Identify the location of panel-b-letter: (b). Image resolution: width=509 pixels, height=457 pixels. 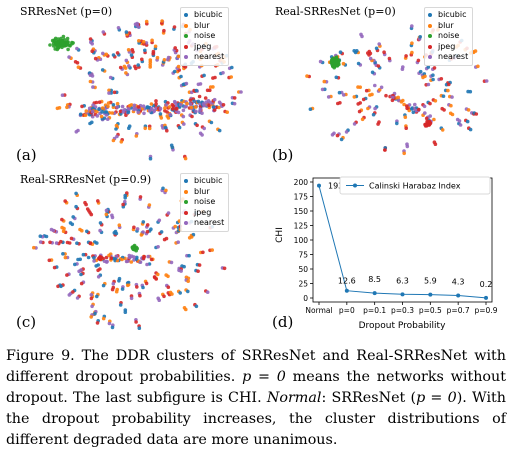
(283, 155).